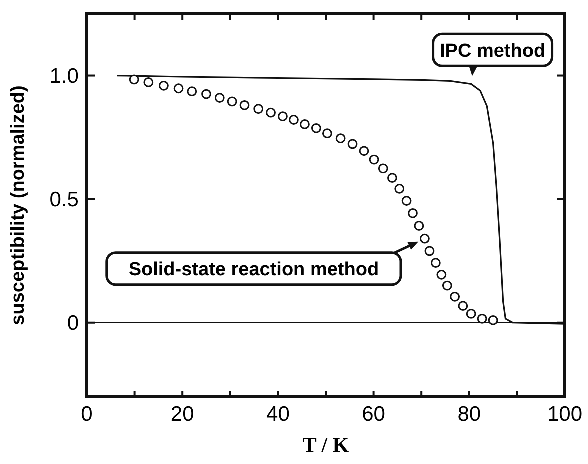 The width and height of the screenshot is (588, 464). What do you see at coordinates (18, 206) in the screenshot?
I see `y-axis-title: susceptibility (normalized)` at bounding box center [18, 206].